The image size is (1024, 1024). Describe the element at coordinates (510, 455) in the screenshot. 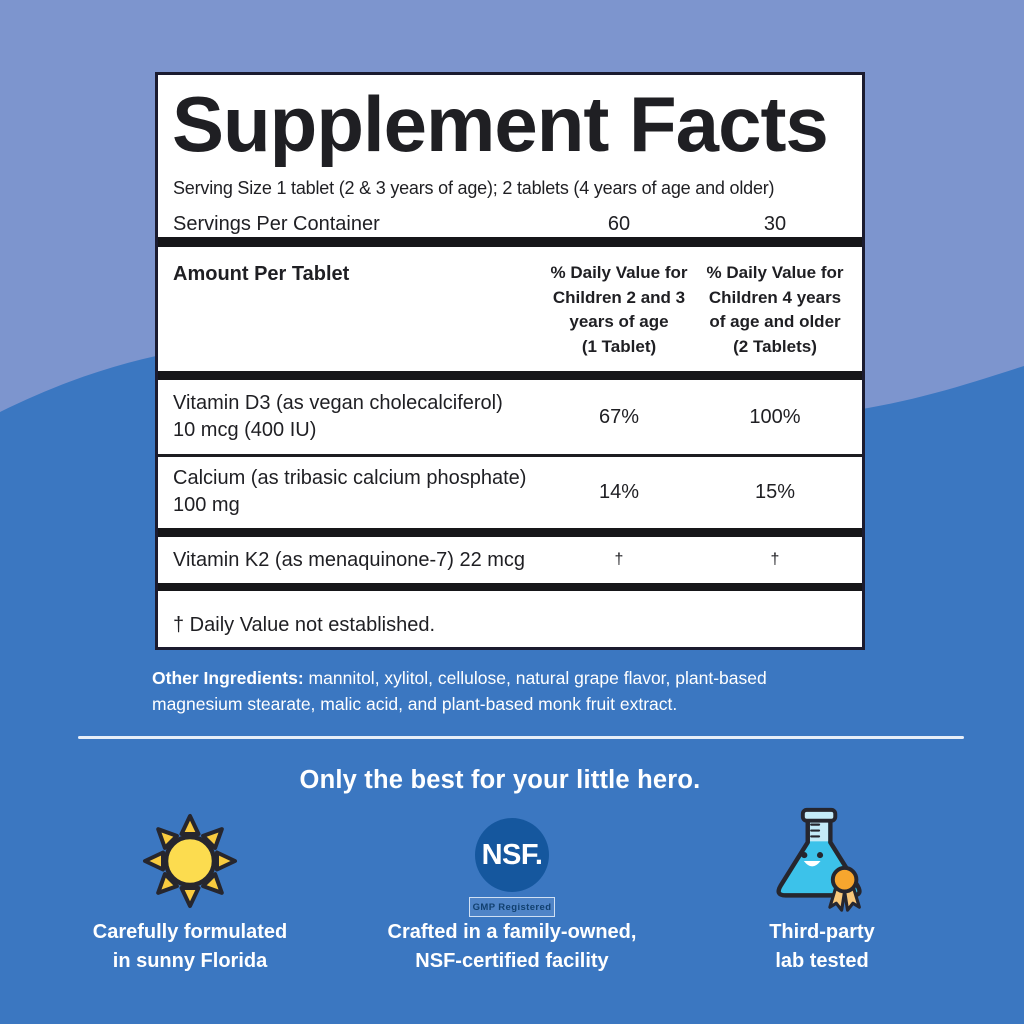

I see `thin-rule` at that location.